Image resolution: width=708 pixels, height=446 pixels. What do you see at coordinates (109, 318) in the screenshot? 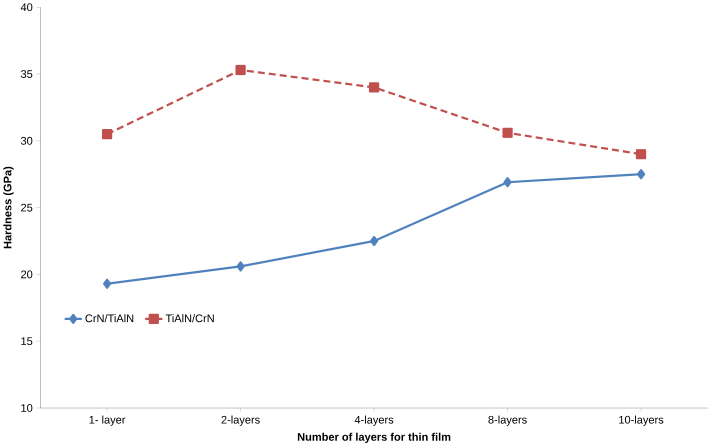
I see `legend-label: CrN/TiAlN` at bounding box center [109, 318].